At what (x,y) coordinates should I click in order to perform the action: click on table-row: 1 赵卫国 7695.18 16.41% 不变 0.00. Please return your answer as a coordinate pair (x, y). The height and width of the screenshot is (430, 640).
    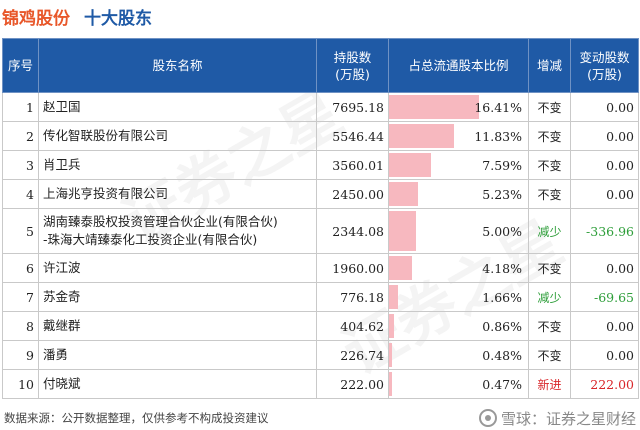
    Looking at the image, I should click on (320, 107).